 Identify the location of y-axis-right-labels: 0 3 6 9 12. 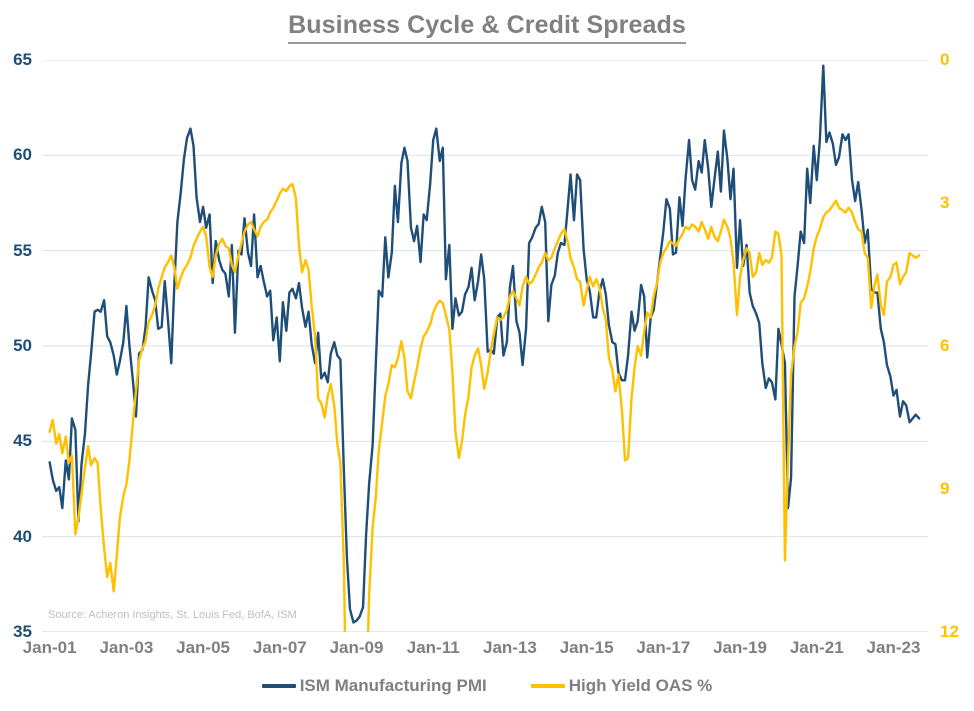
(954, 355).